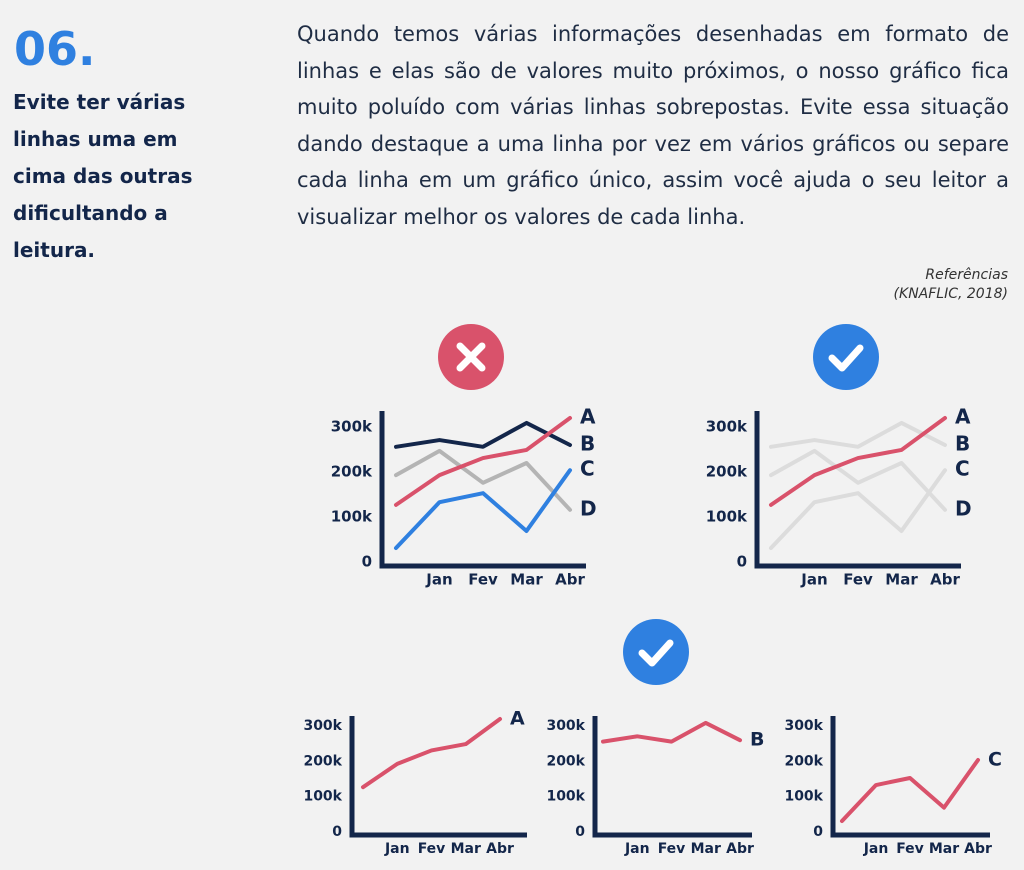  I want to click on section-number: 06., so click(55, 49).